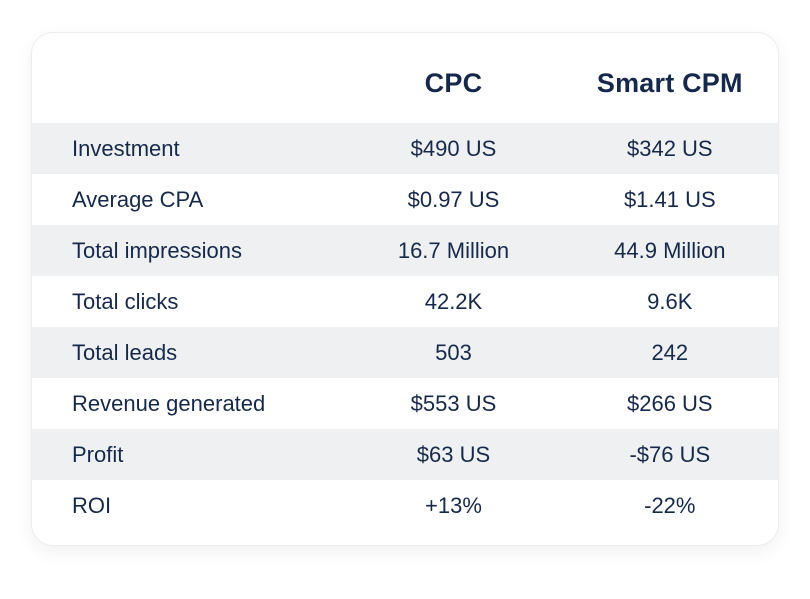 The height and width of the screenshot is (599, 810). I want to click on cpm-value: -$76 US, so click(670, 454).